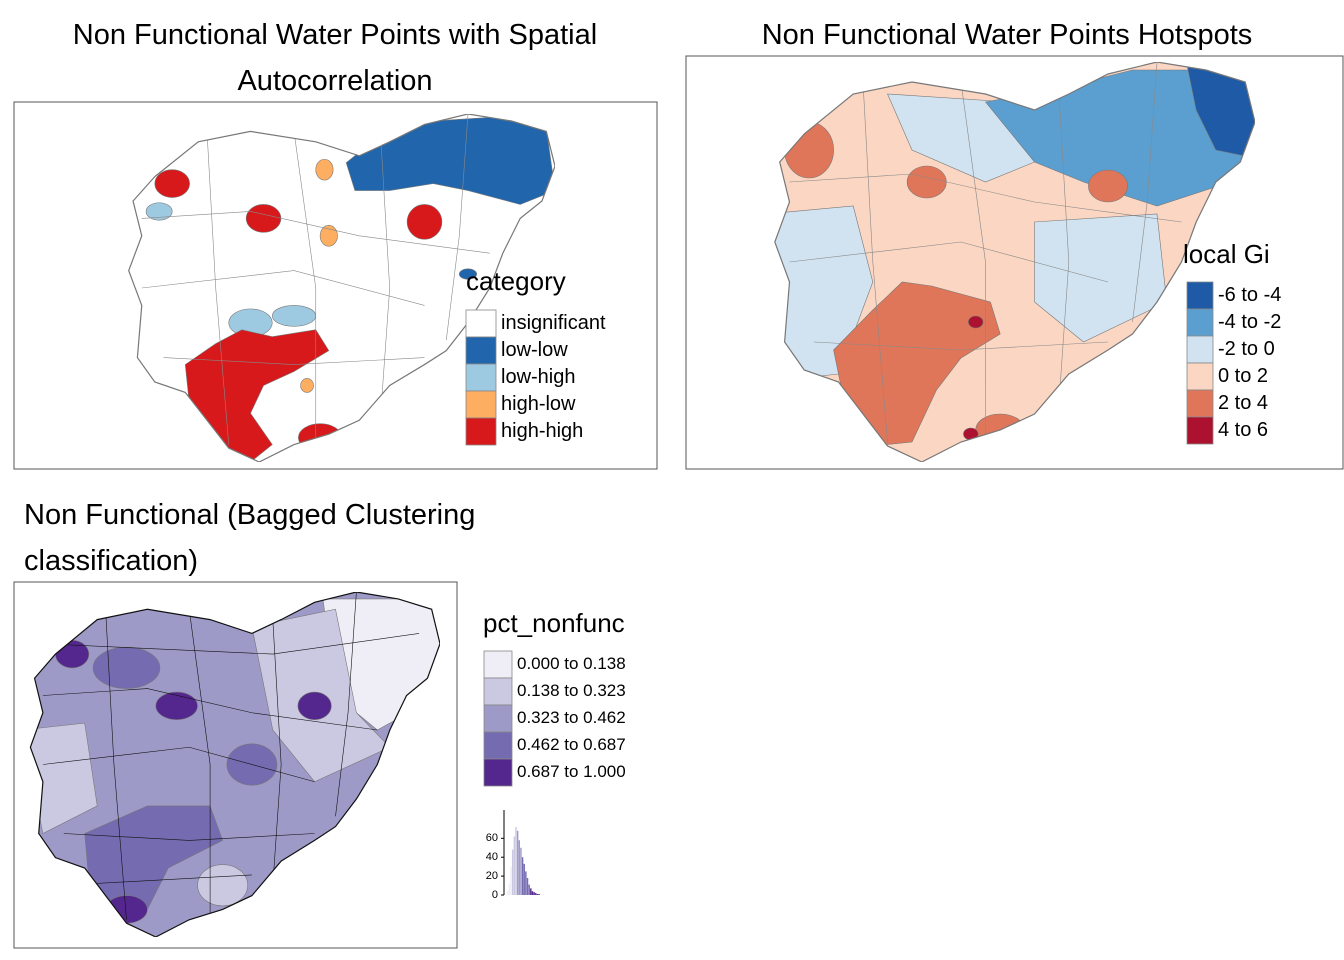 The height and width of the screenshot is (960, 1344). I want to click on legend-label: 0.323 to 0.462, so click(571, 717).